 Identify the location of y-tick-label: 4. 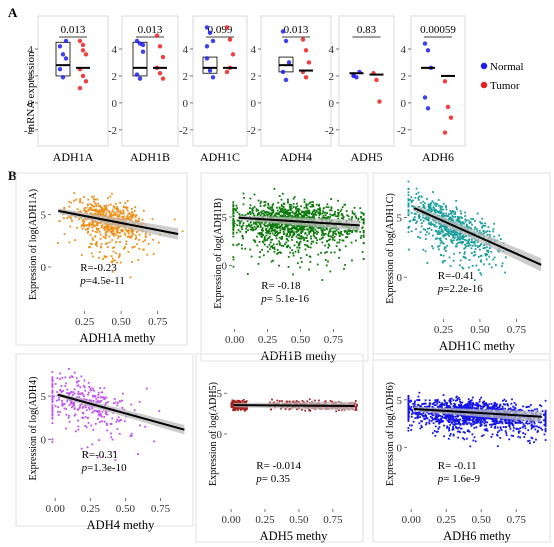
(404, 50).